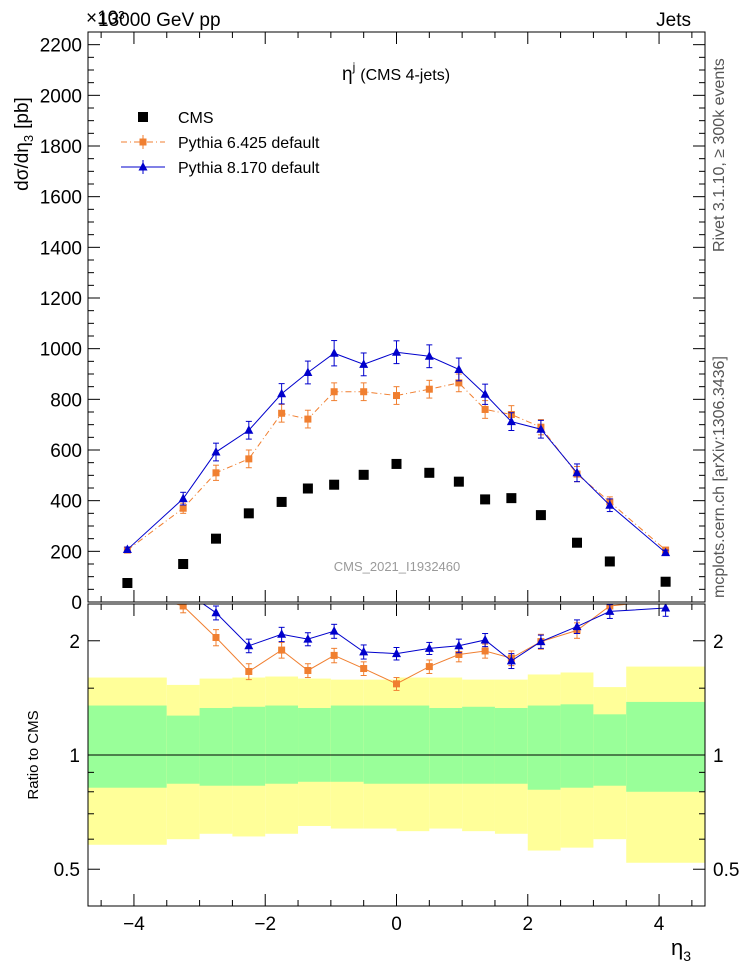 The image size is (746, 977). I want to click on side-label-rivet: Rivet 3.1.10, ≥ 300k events, so click(719, 155).